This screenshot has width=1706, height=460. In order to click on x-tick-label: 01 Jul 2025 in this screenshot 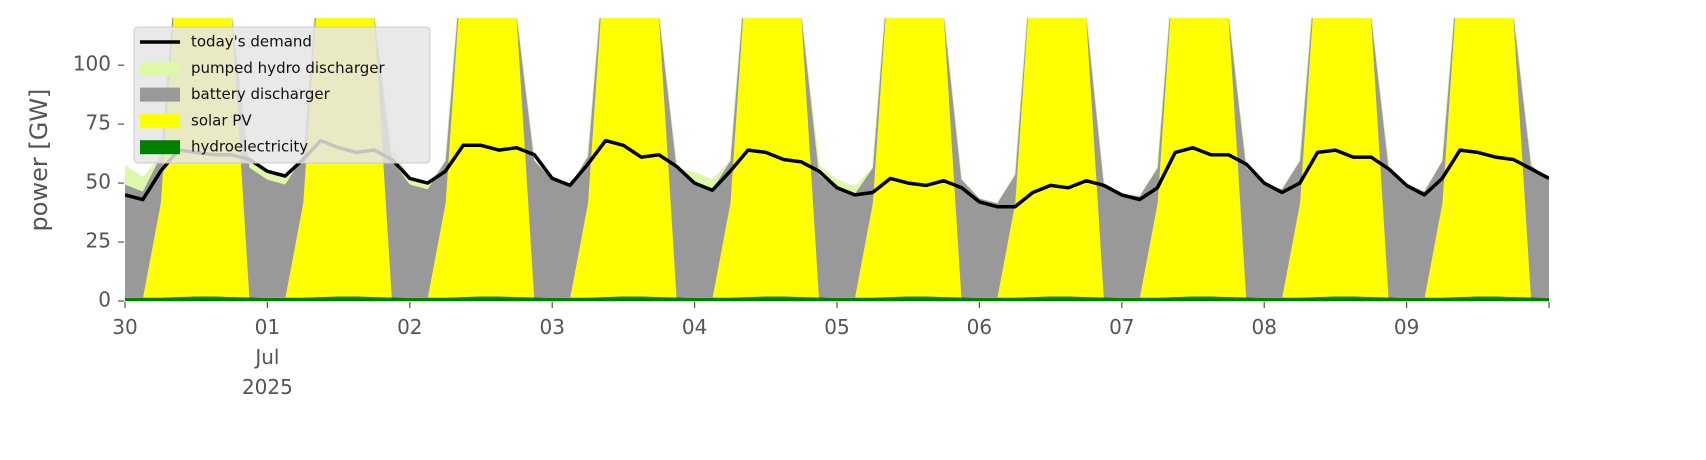, I will do `click(267, 357)`.